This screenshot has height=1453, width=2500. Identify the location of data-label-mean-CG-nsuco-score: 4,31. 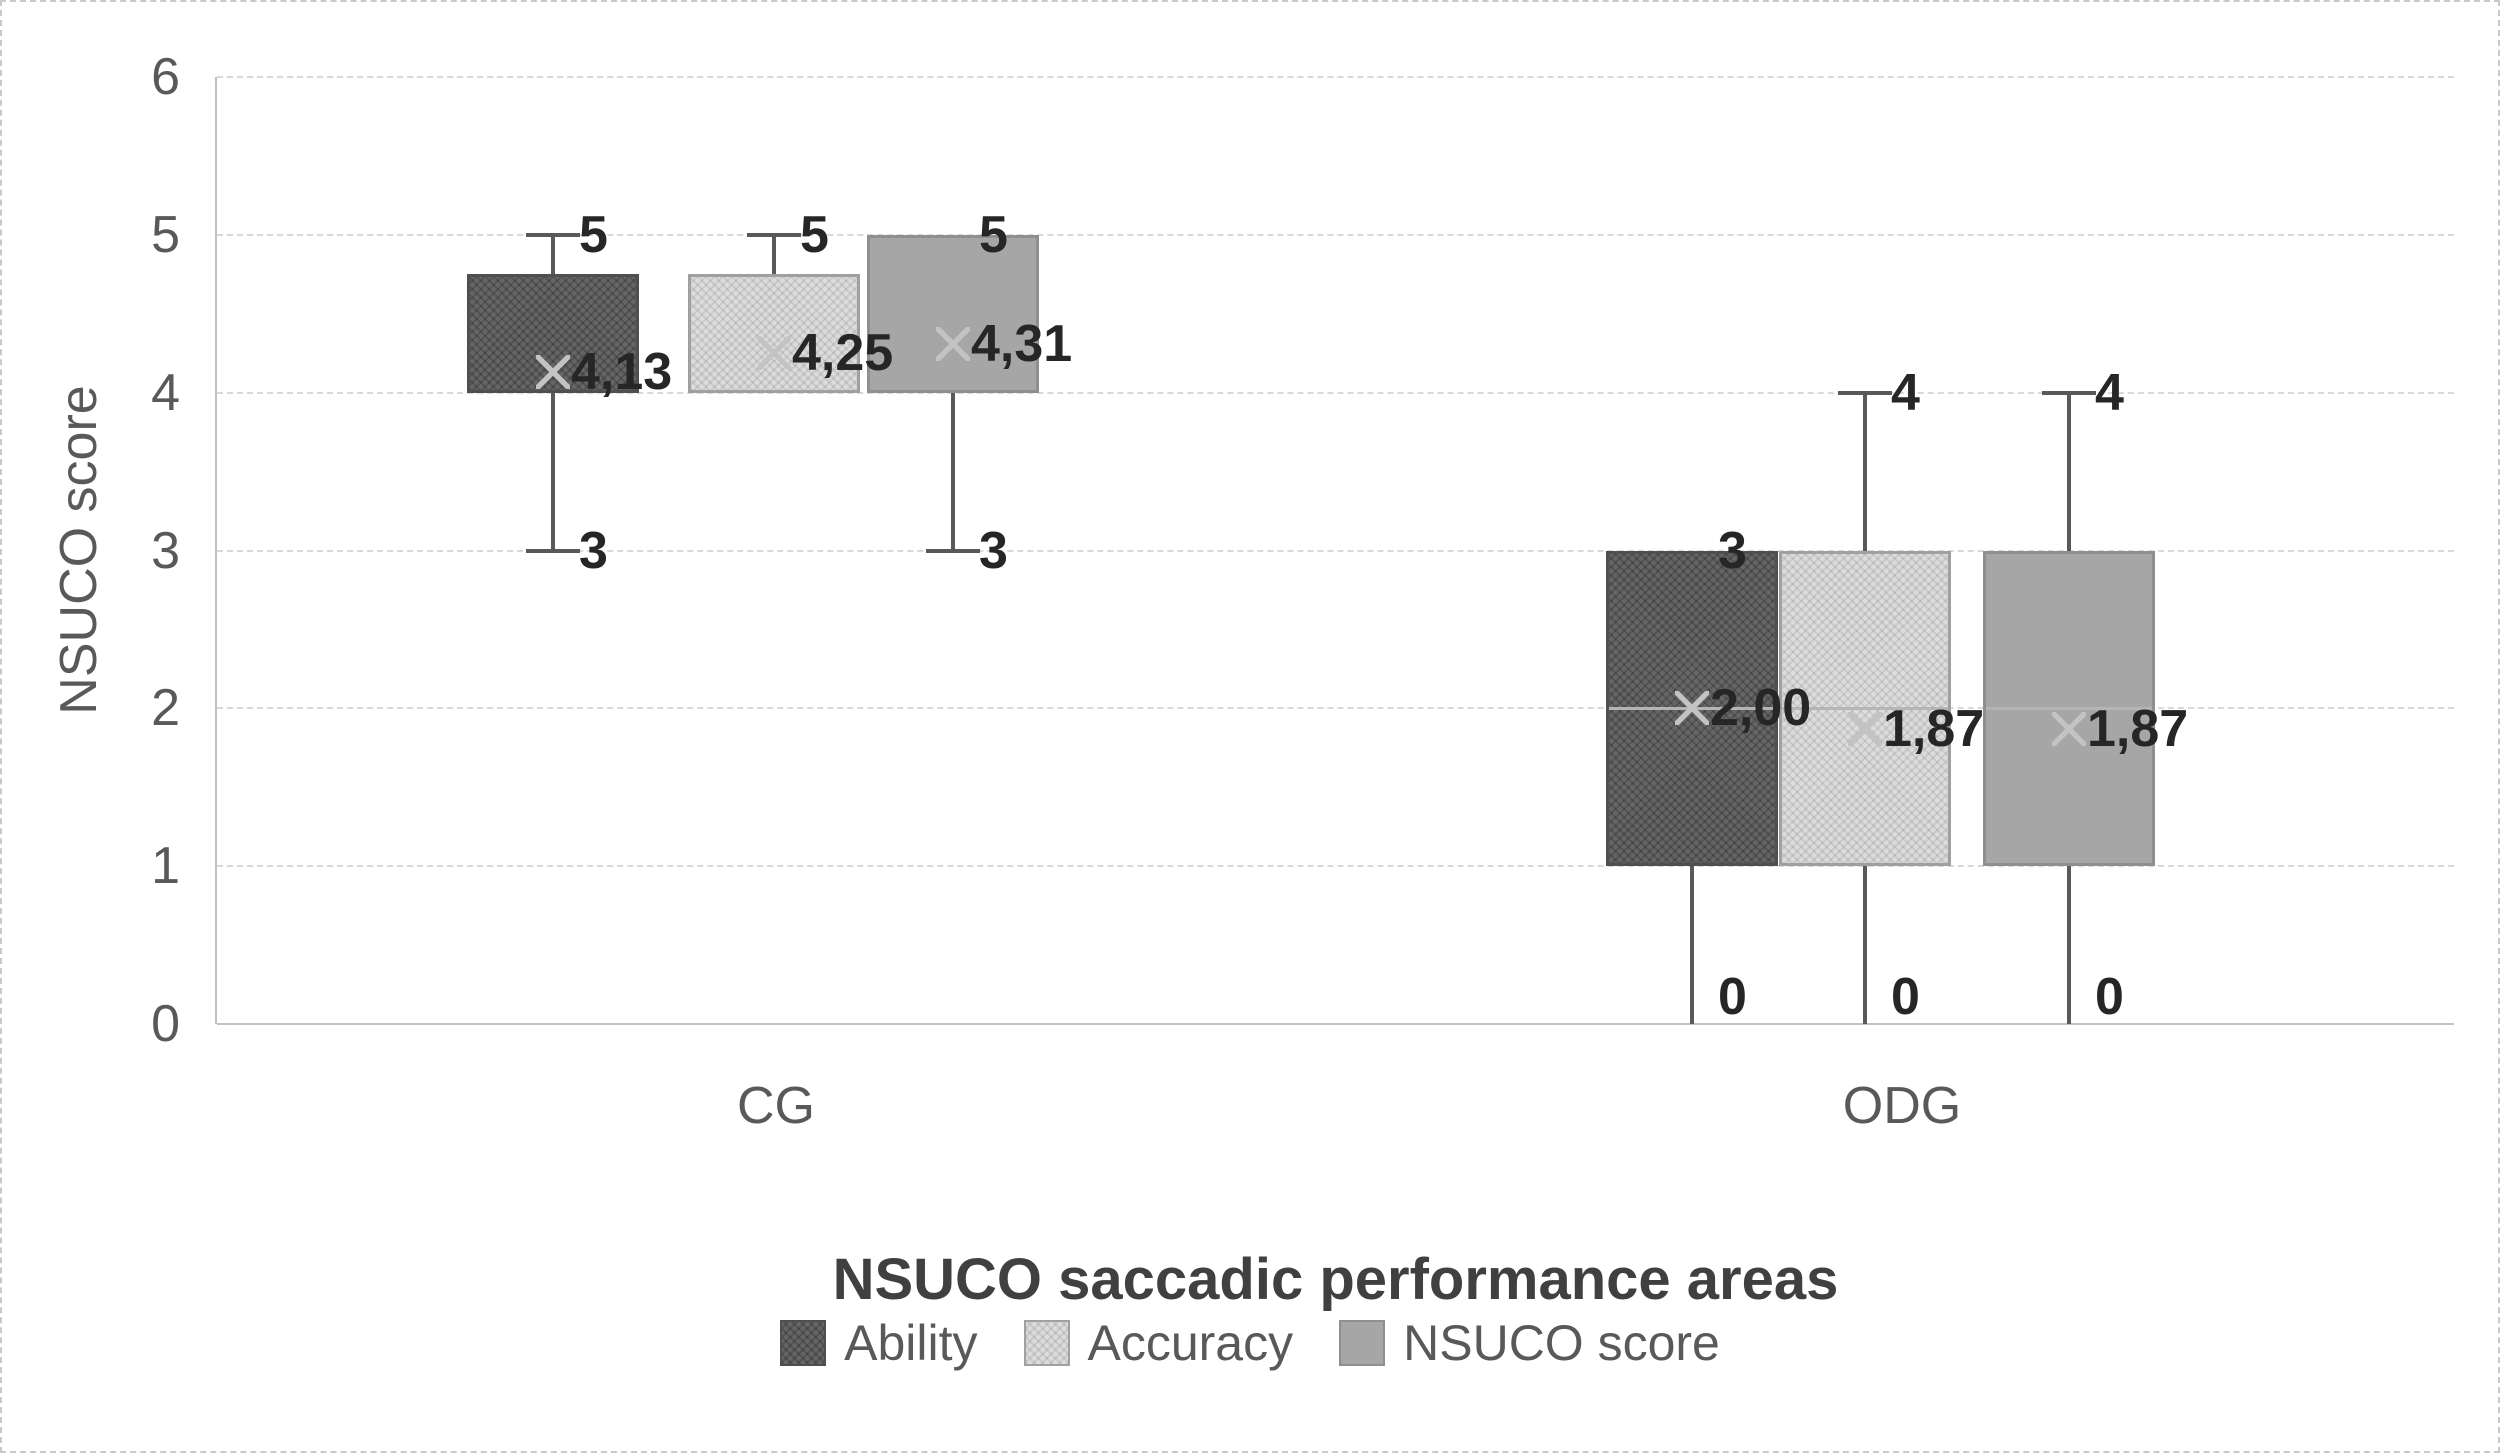
(1022, 344).